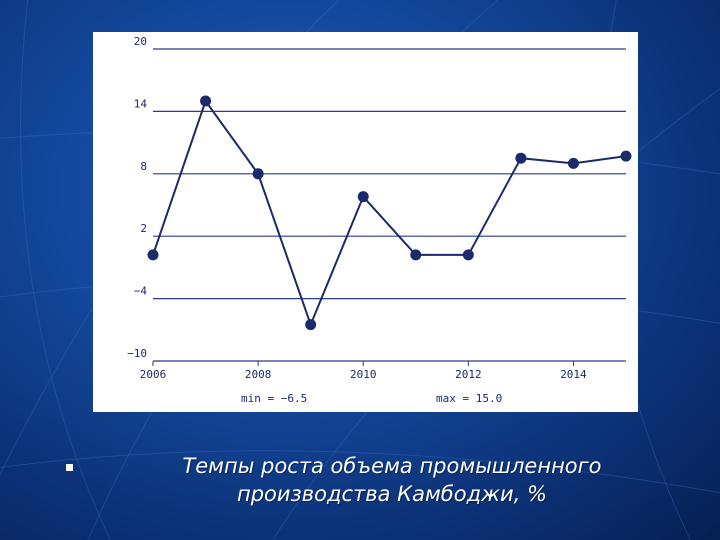  I want to click on x-tick-label: 2014, so click(573, 374).